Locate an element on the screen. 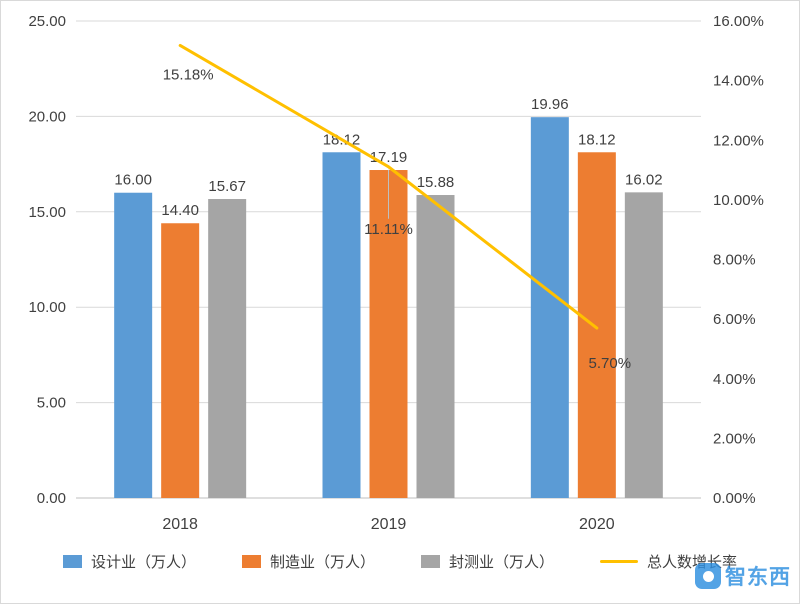  right-axis-tick: 4.00% is located at coordinates (734, 379).